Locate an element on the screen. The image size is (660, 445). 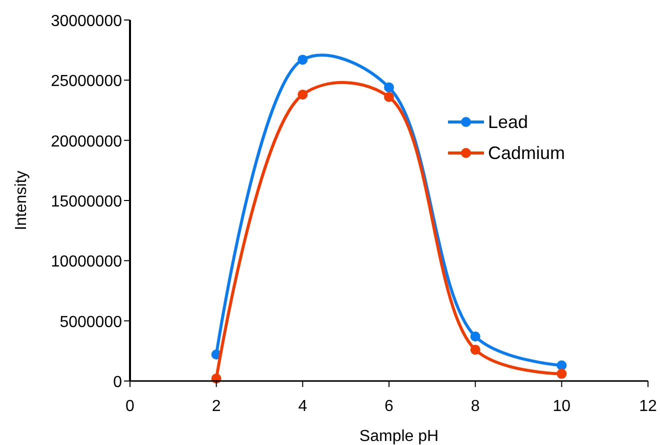
y-tick-label: 15000000 is located at coordinates (86, 202).